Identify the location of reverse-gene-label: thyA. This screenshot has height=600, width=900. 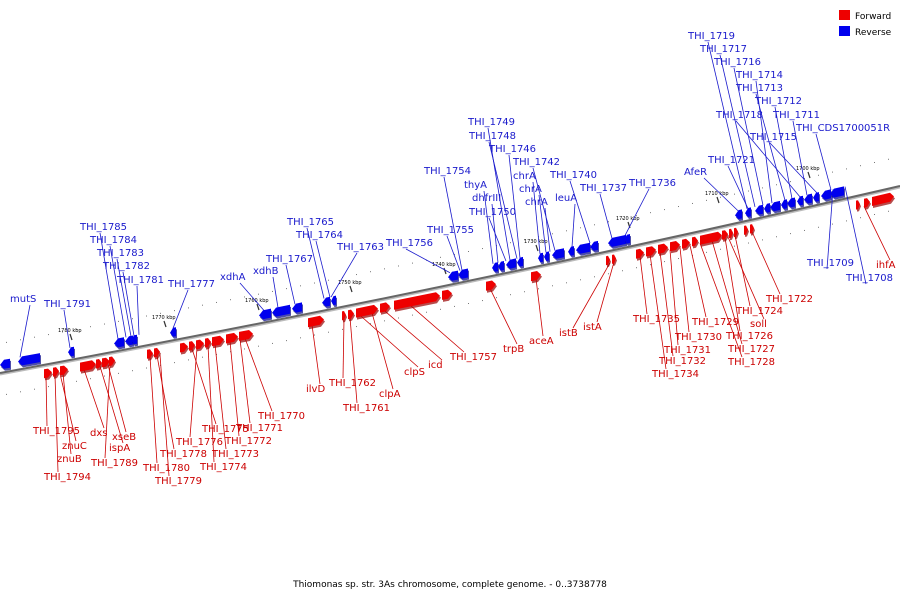
(475, 185).